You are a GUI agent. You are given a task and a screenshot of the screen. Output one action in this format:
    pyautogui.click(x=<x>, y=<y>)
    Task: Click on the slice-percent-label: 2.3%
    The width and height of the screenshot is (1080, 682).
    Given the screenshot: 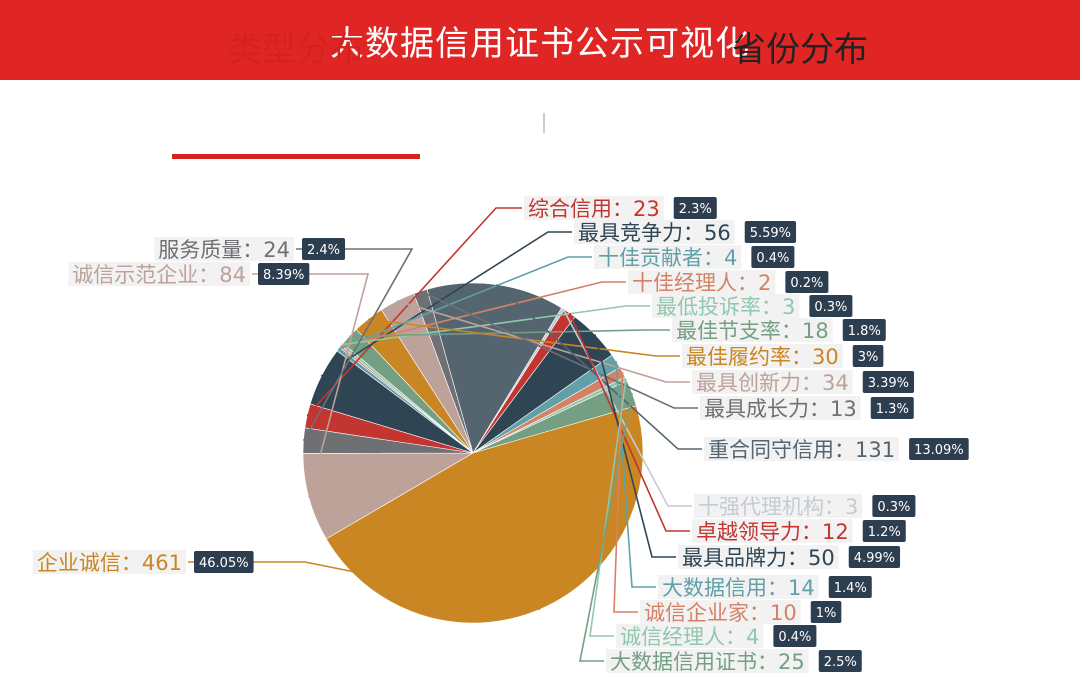 What is the action you would take?
    pyautogui.click(x=695, y=209)
    